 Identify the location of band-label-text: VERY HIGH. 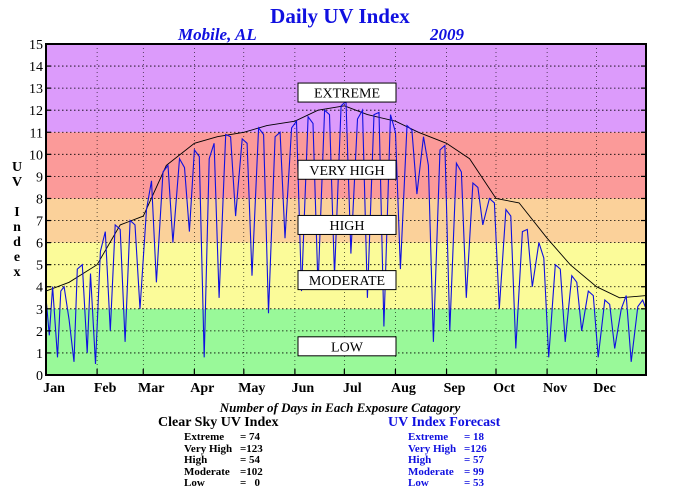
(346, 171).